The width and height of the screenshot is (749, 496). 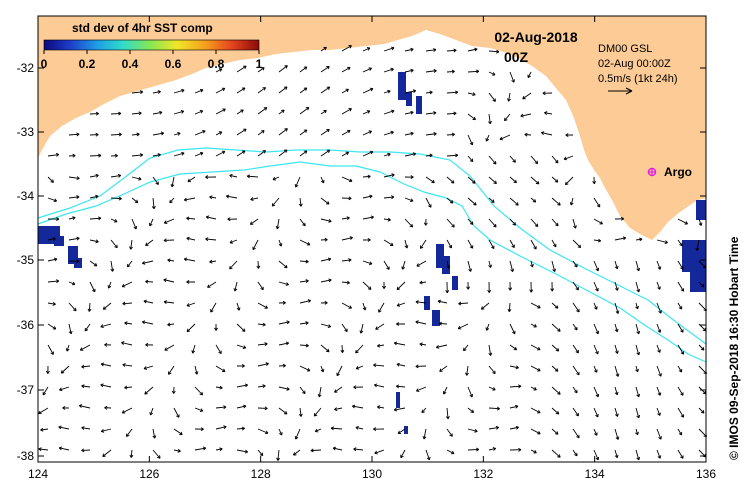 I want to click on model-name: DM00 GSL, so click(x=625, y=49).